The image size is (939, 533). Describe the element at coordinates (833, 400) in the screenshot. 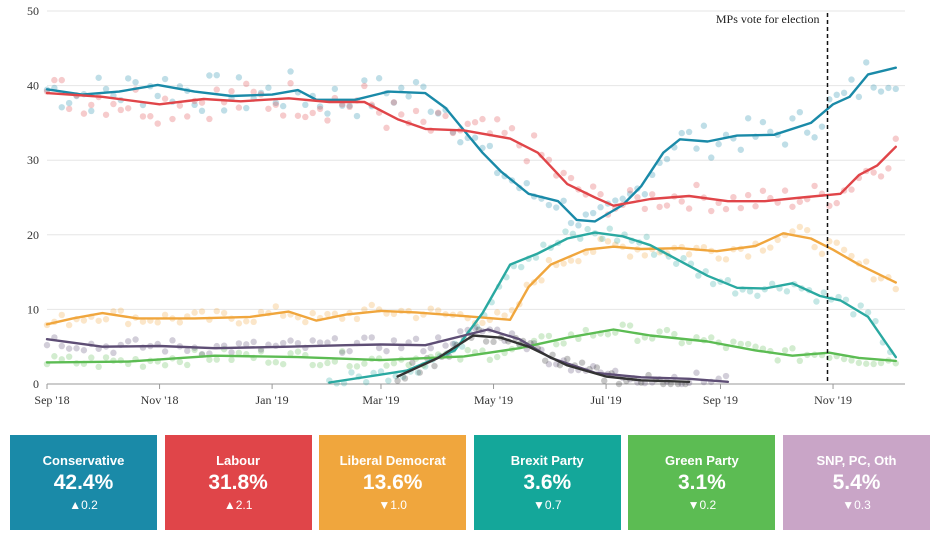

I see `x-tick-label: Nov '19` at that location.